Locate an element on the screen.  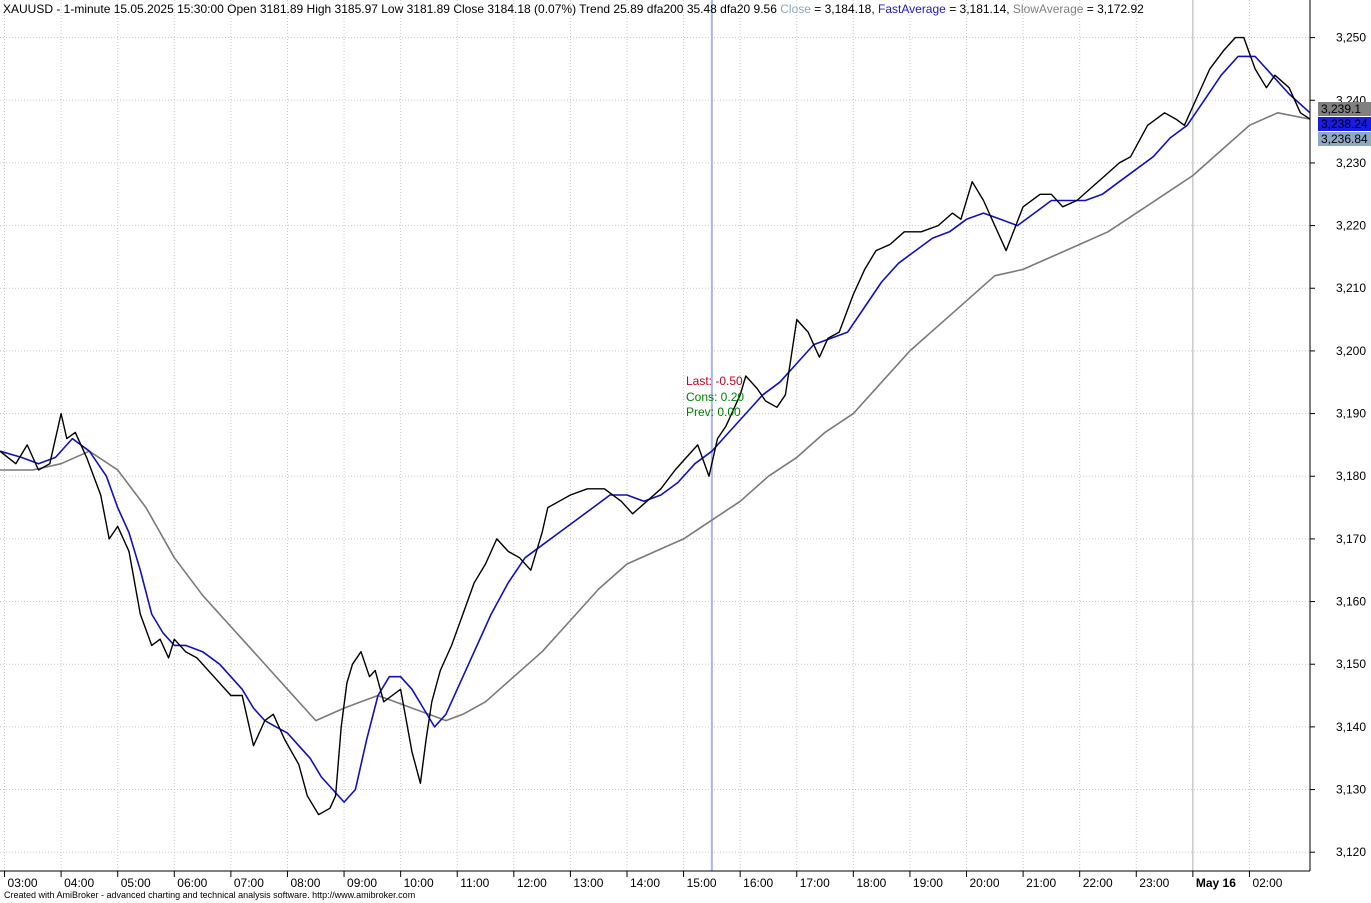
x-tick-label: 06:00 is located at coordinates (192, 883).